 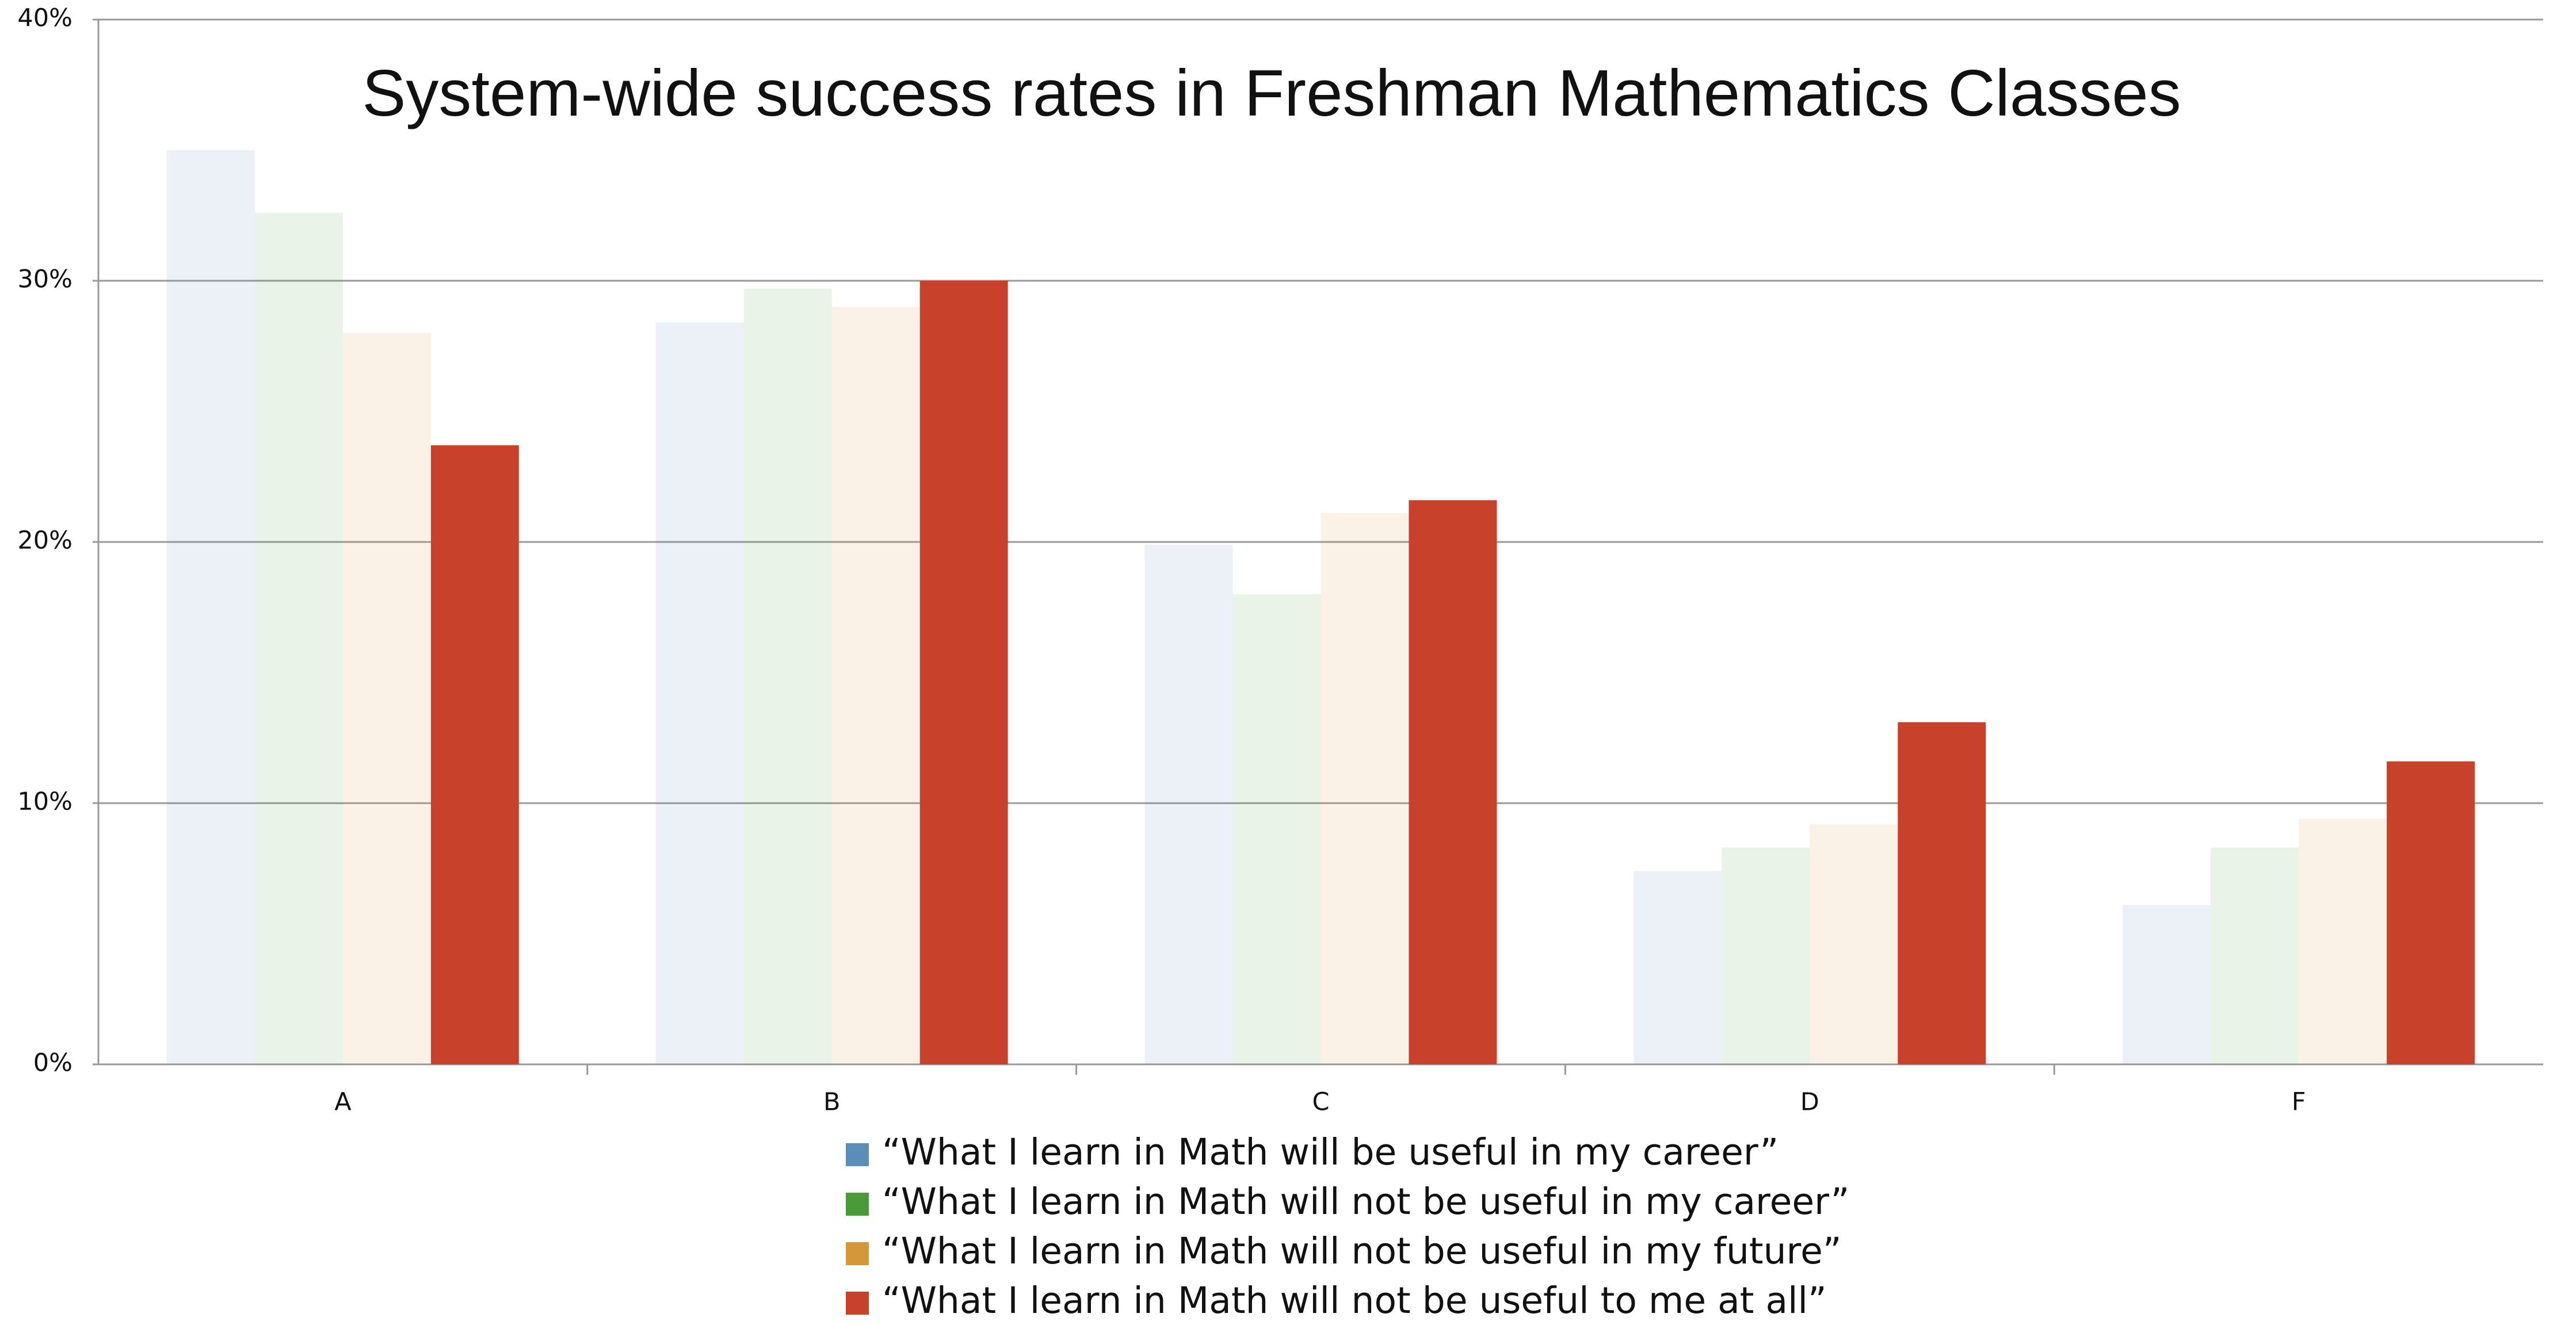 I want to click on y-tick-label: 10%, so click(x=44, y=802).